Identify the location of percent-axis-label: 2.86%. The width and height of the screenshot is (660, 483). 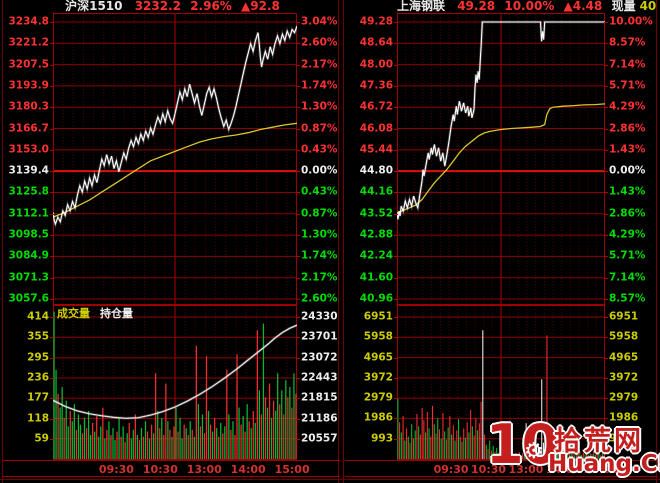
(627, 213).